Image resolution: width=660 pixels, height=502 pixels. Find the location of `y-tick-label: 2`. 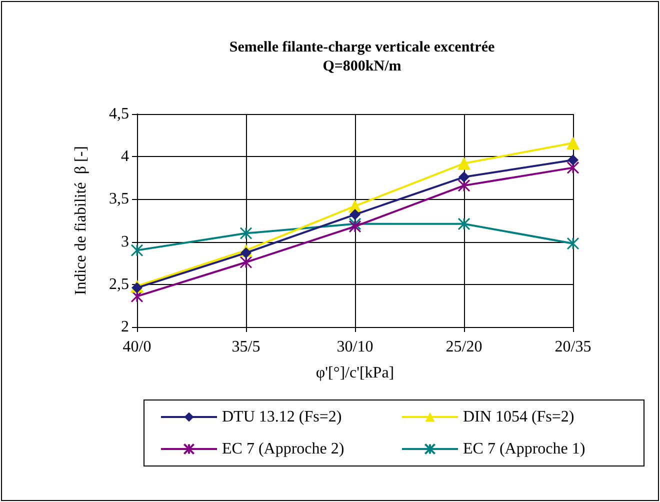

y-tick-label: 2 is located at coordinates (125, 327).